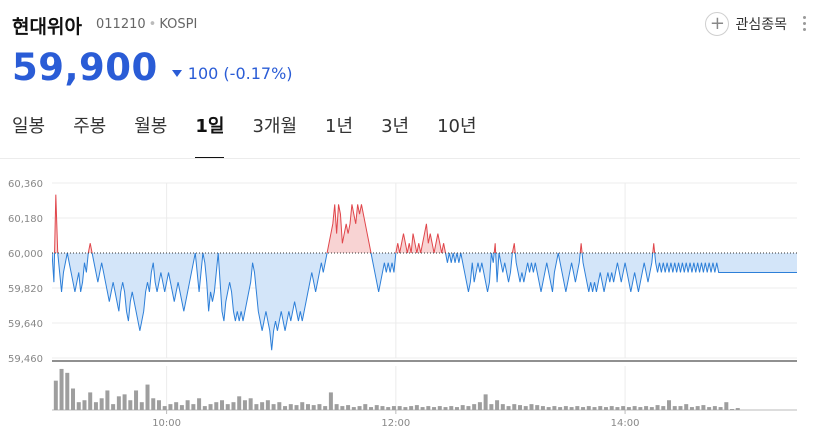 The width and height of the screenshot is (819, 434). I want to click on x-tick-label: 12:00, so click(395, 423).